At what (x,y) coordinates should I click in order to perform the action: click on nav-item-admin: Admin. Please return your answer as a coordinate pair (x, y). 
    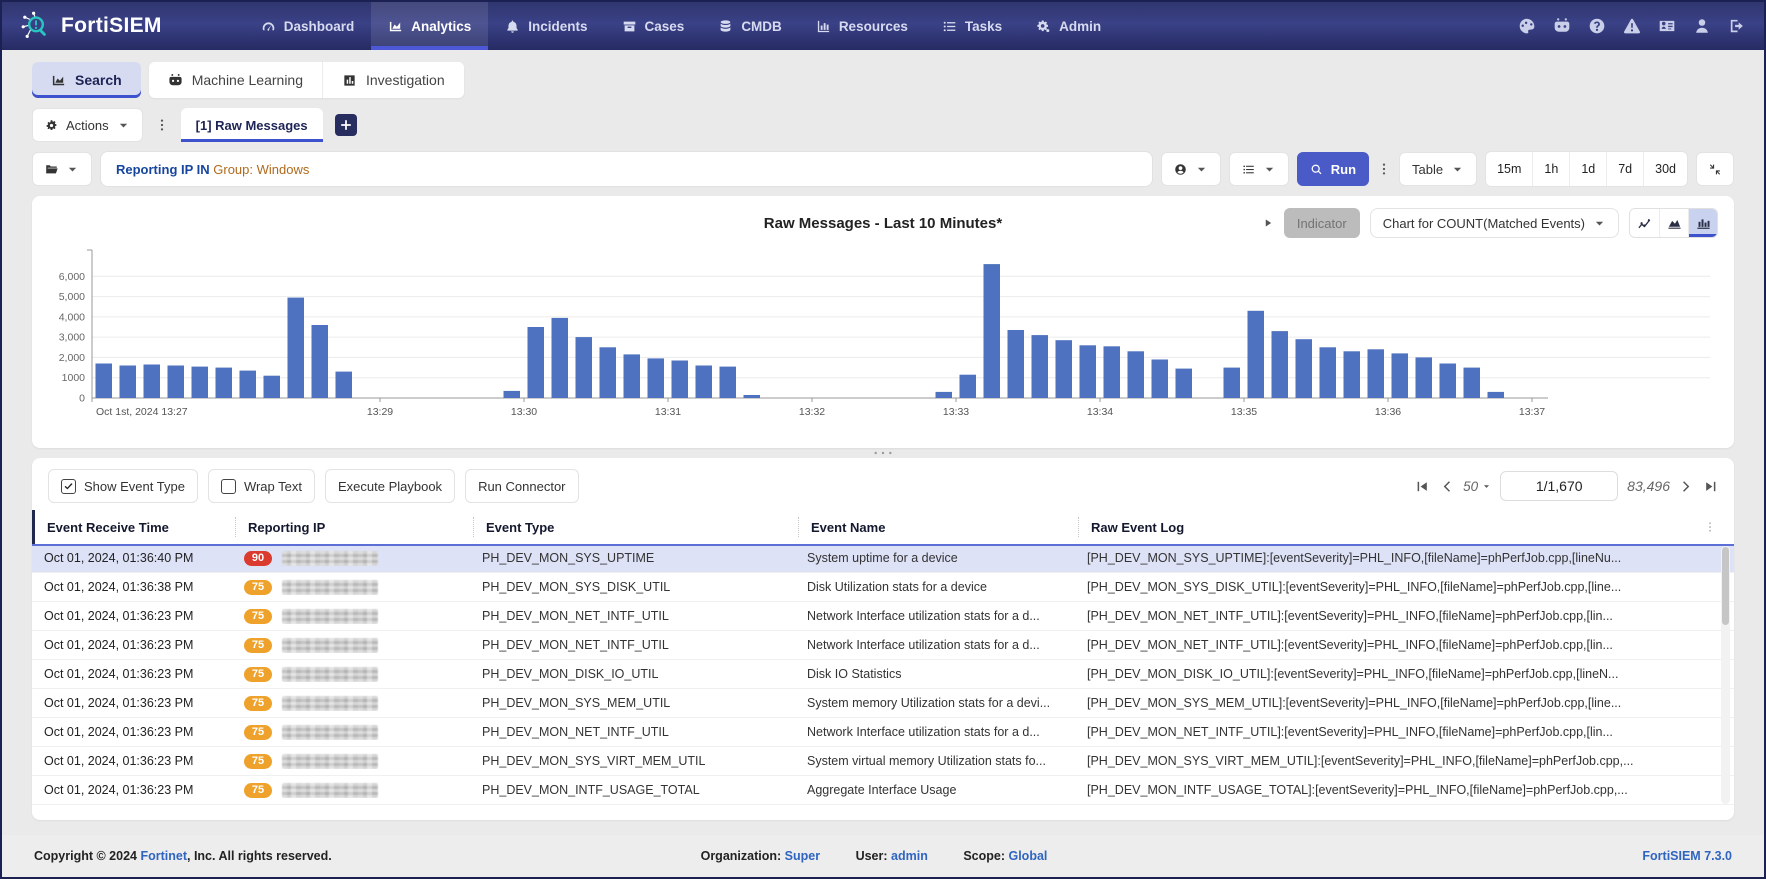
    Looking at the image, I should click on (1068, 26).